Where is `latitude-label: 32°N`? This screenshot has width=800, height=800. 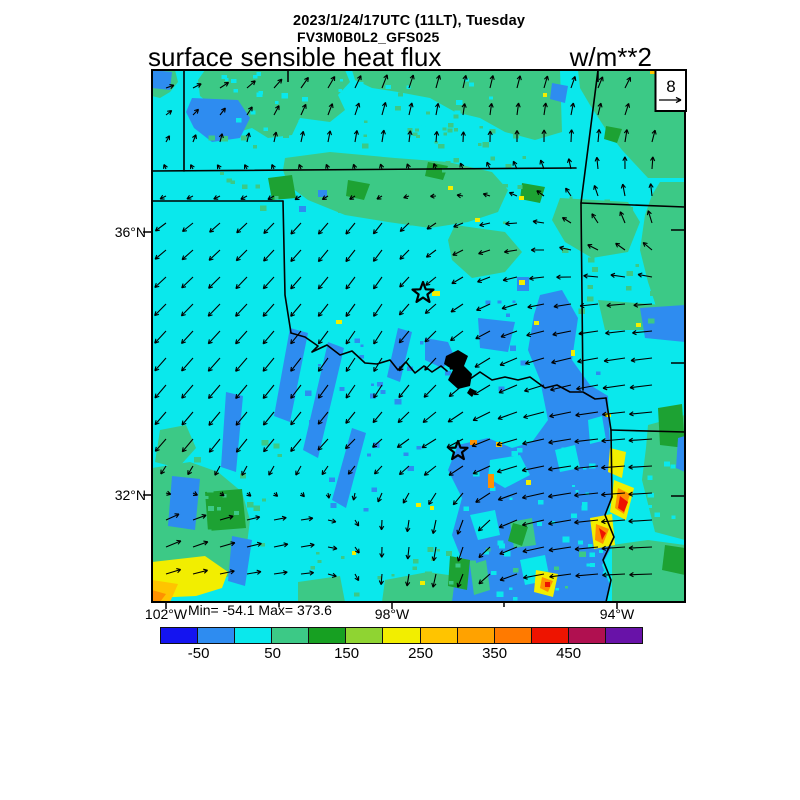 latitude-label: 32°N is located at coordinates (130, 495).